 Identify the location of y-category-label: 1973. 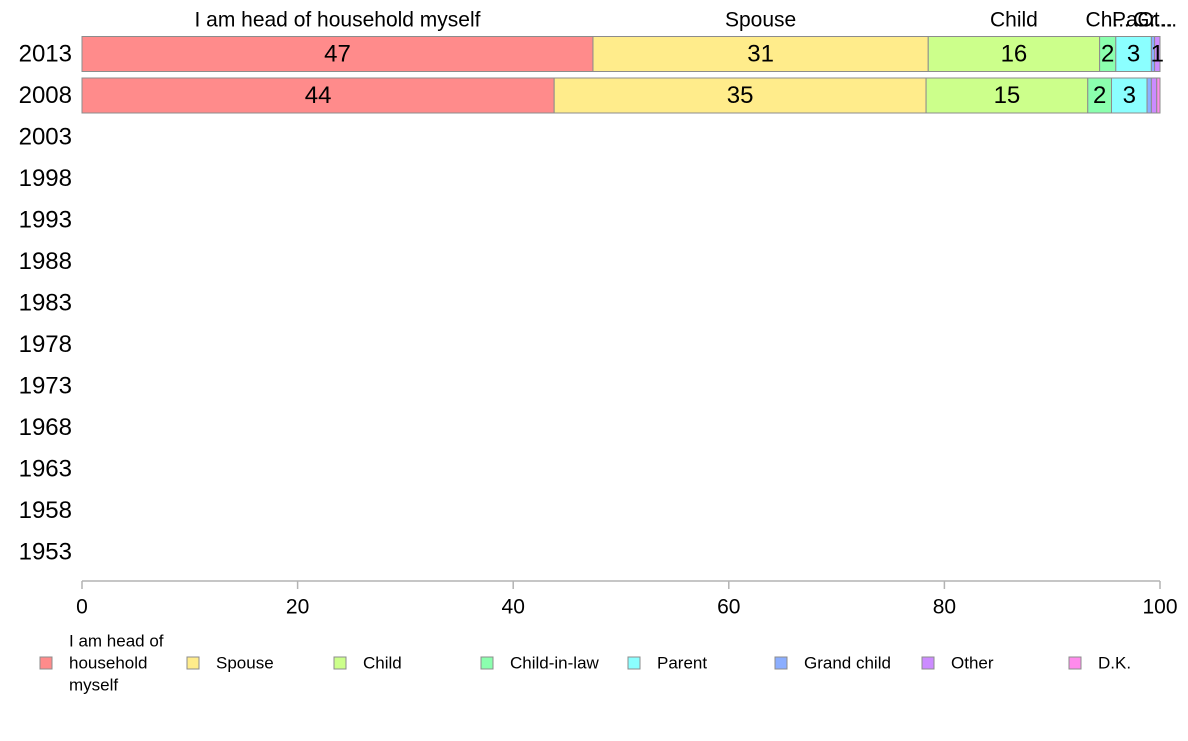
(45, 386).